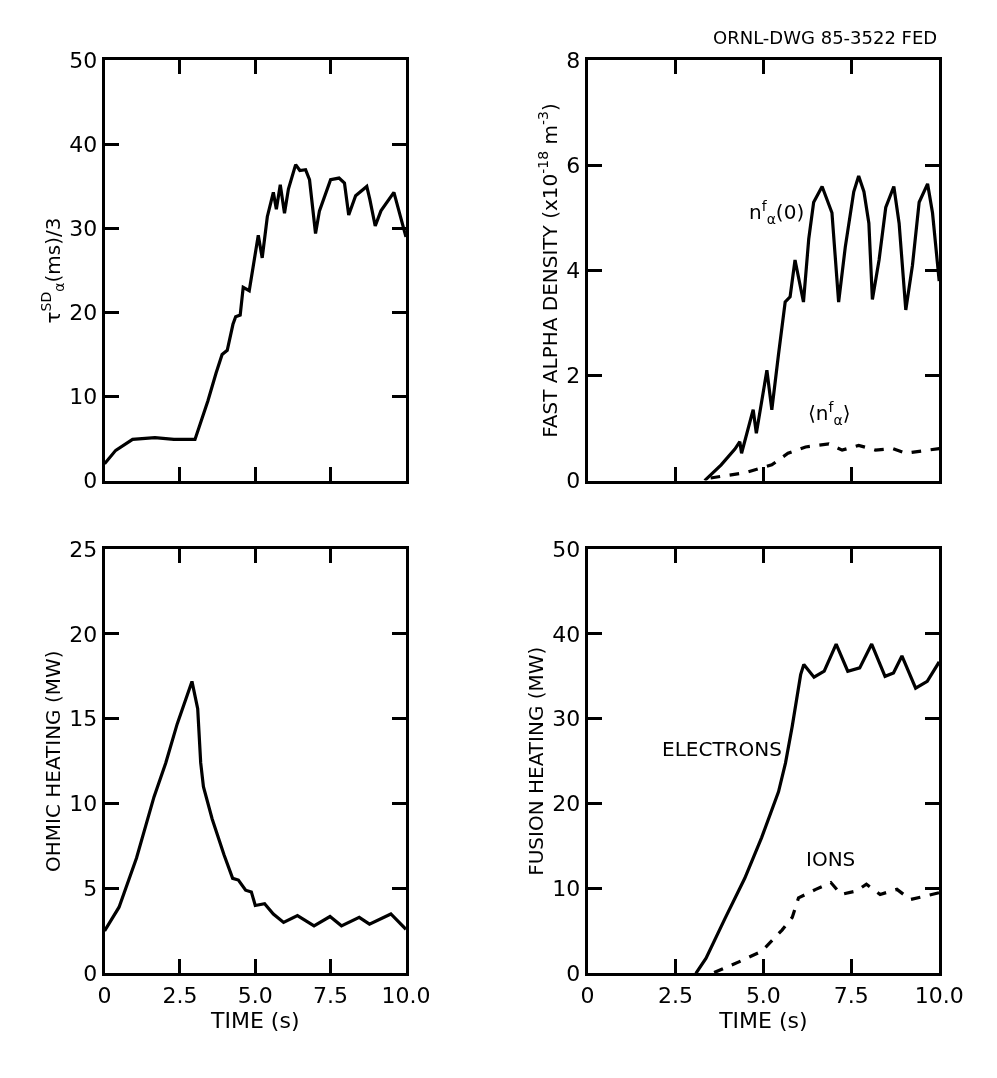  Describe the element at coordinates (777, 212) in the screenshot. I see `series-label: n$^{f}$$_{α}$(0)` at that location.